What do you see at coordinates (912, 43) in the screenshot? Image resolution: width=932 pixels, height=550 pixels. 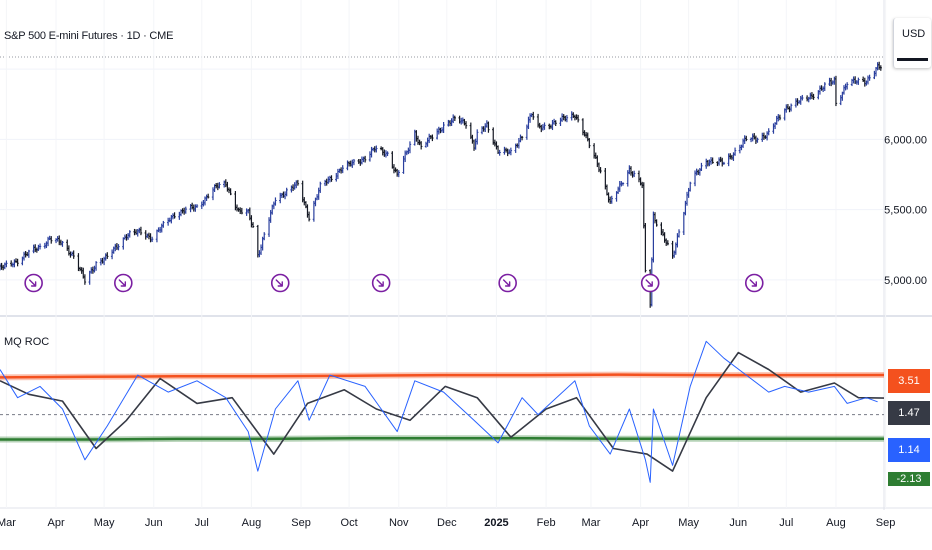 I see `currency-selector: USD` at bounding box center [912, 43].